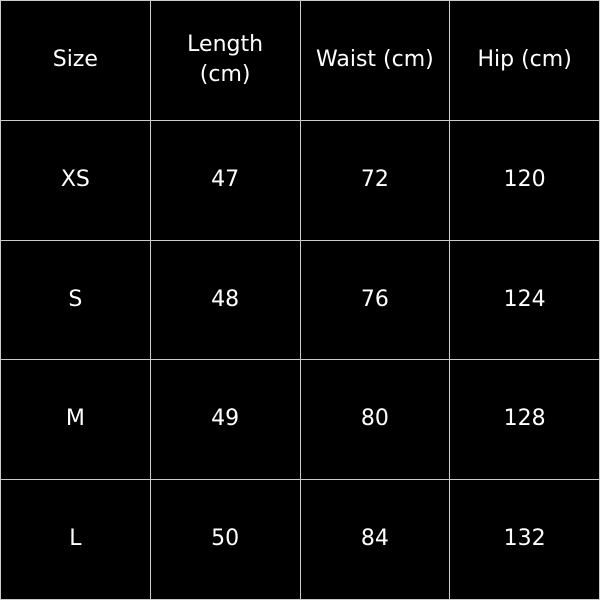 The image size is (600, 600). I want to click on size-label: S, so click(75, 299).